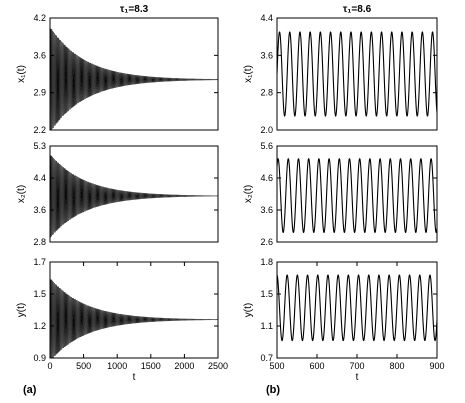  What do you see at coordinates (266, 242) in the screenshot?
I see `y-tick-label: 2.6` at bounding box center [266, 242].